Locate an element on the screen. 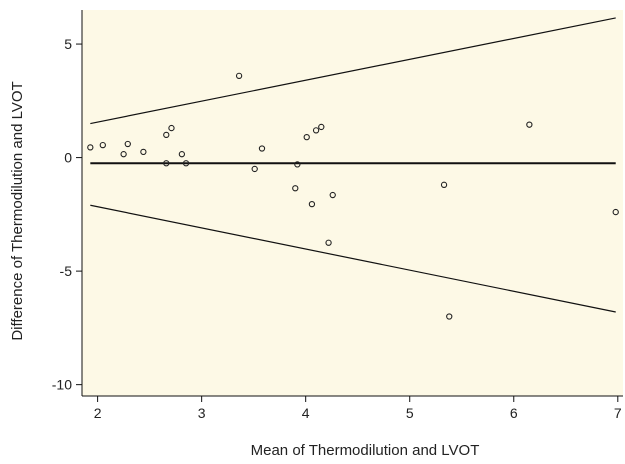 The image size is (625, 464). y-tick-label: 0 is located at coordinates (68, 158).